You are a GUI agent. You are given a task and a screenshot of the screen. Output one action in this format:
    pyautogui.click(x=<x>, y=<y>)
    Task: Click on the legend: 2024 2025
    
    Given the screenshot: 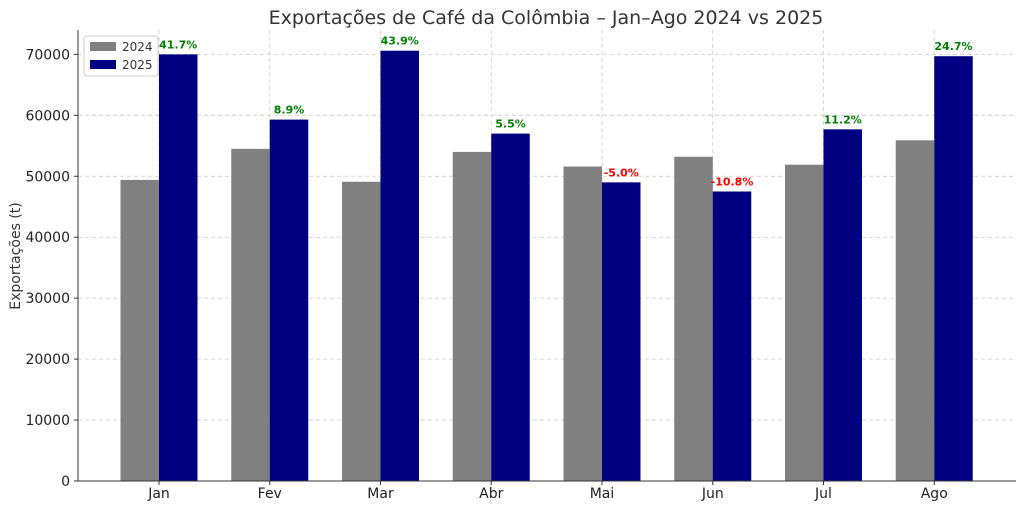 What is the action you would take?
    pyautogui.click(x=121, y=56)
    